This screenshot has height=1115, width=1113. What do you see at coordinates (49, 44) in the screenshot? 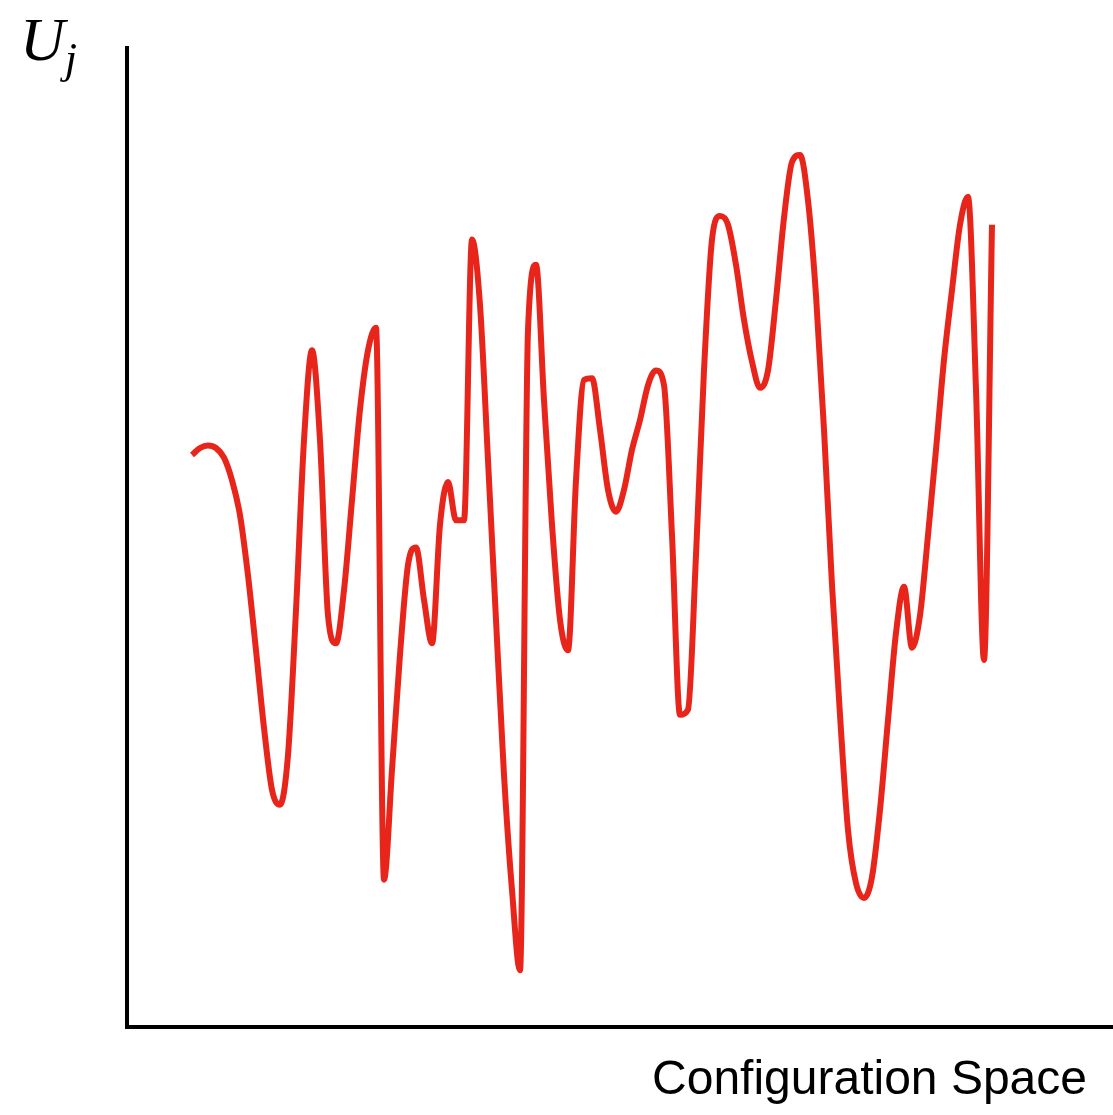
I see `y-axis-title: U$_{j}$` at bounding box center [49, 44].